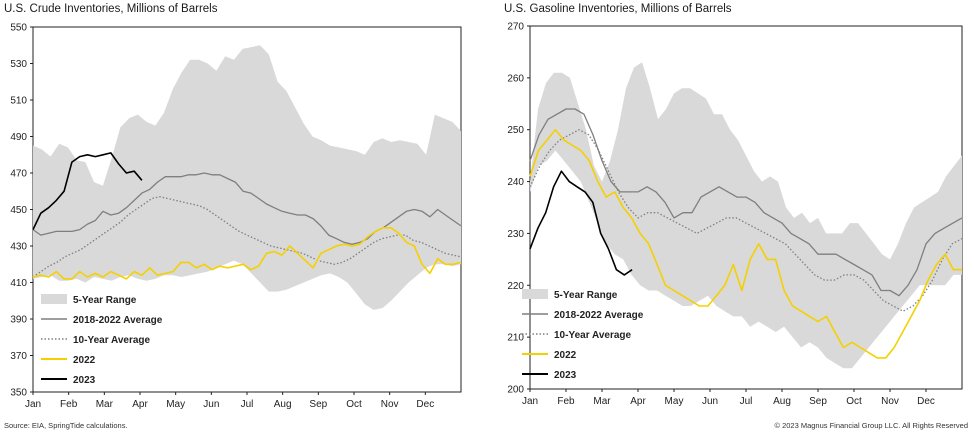 This screenshot has width=974, height=434. What do you see at coordinates (890, 401) in the screenshot?
I see `gasoline-x-tick-label: Nov` at bounding box center [890, 401].